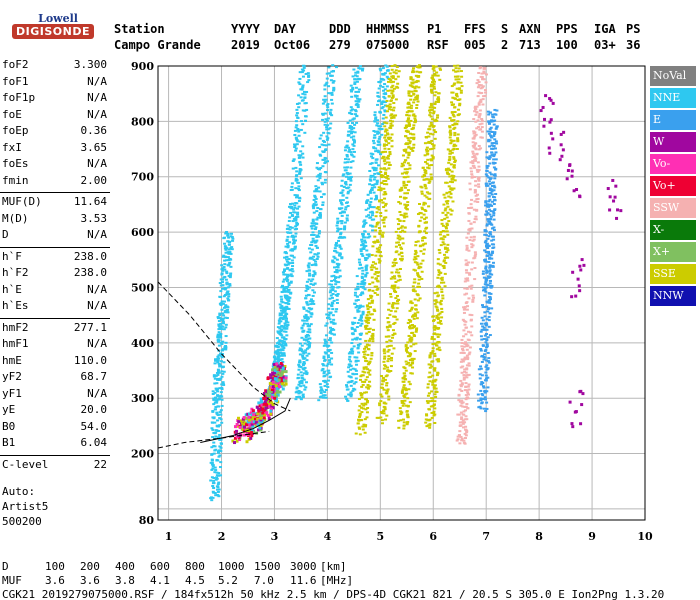 This screenshot has width=700, height=600. I want to click on w-echo-point, so click(543, 107).